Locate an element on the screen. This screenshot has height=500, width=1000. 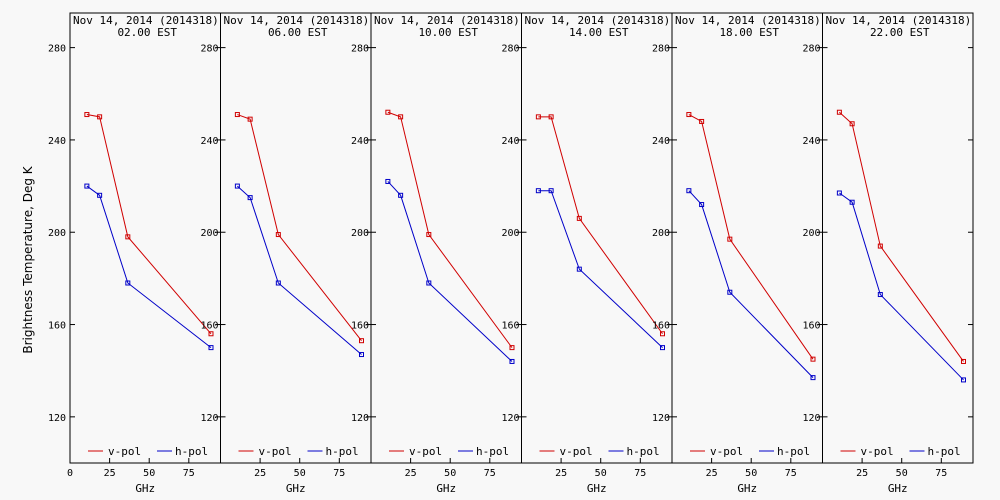
panel-time: 22.00 EST is located at coordinates (900, 32).